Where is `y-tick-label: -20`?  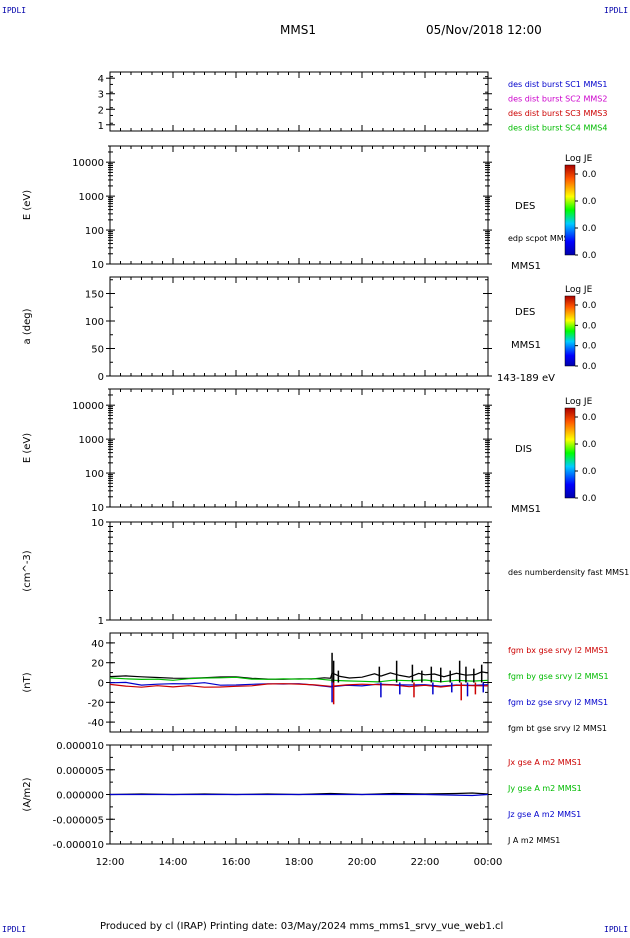
y-tick-label: -20 is located at coordinates (96, 703).